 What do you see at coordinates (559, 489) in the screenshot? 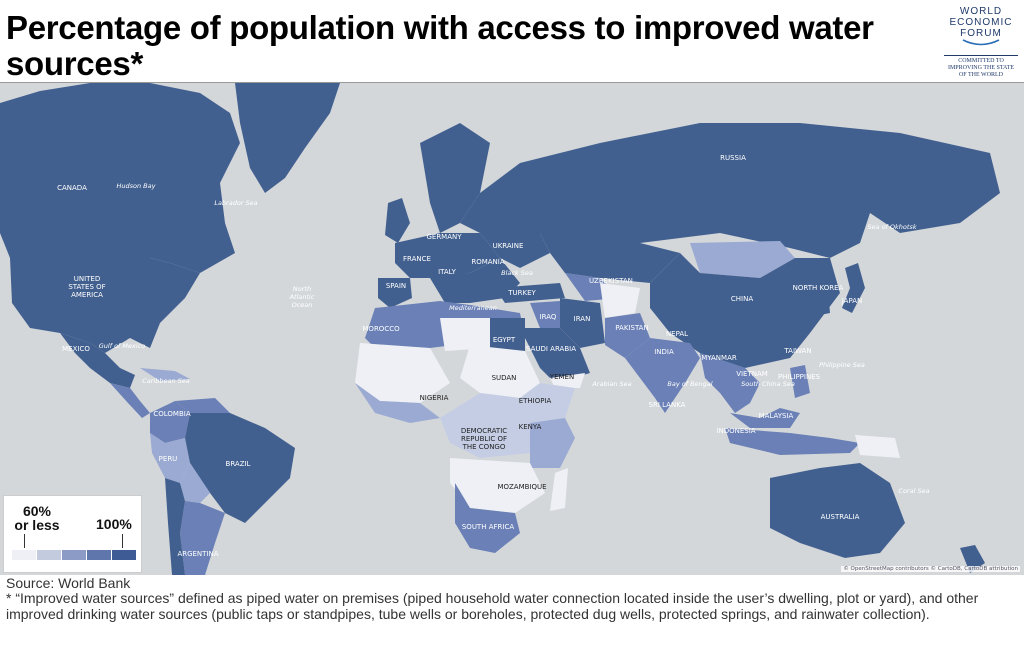
I see `region-madagascar` at bounding box center [559, 489].